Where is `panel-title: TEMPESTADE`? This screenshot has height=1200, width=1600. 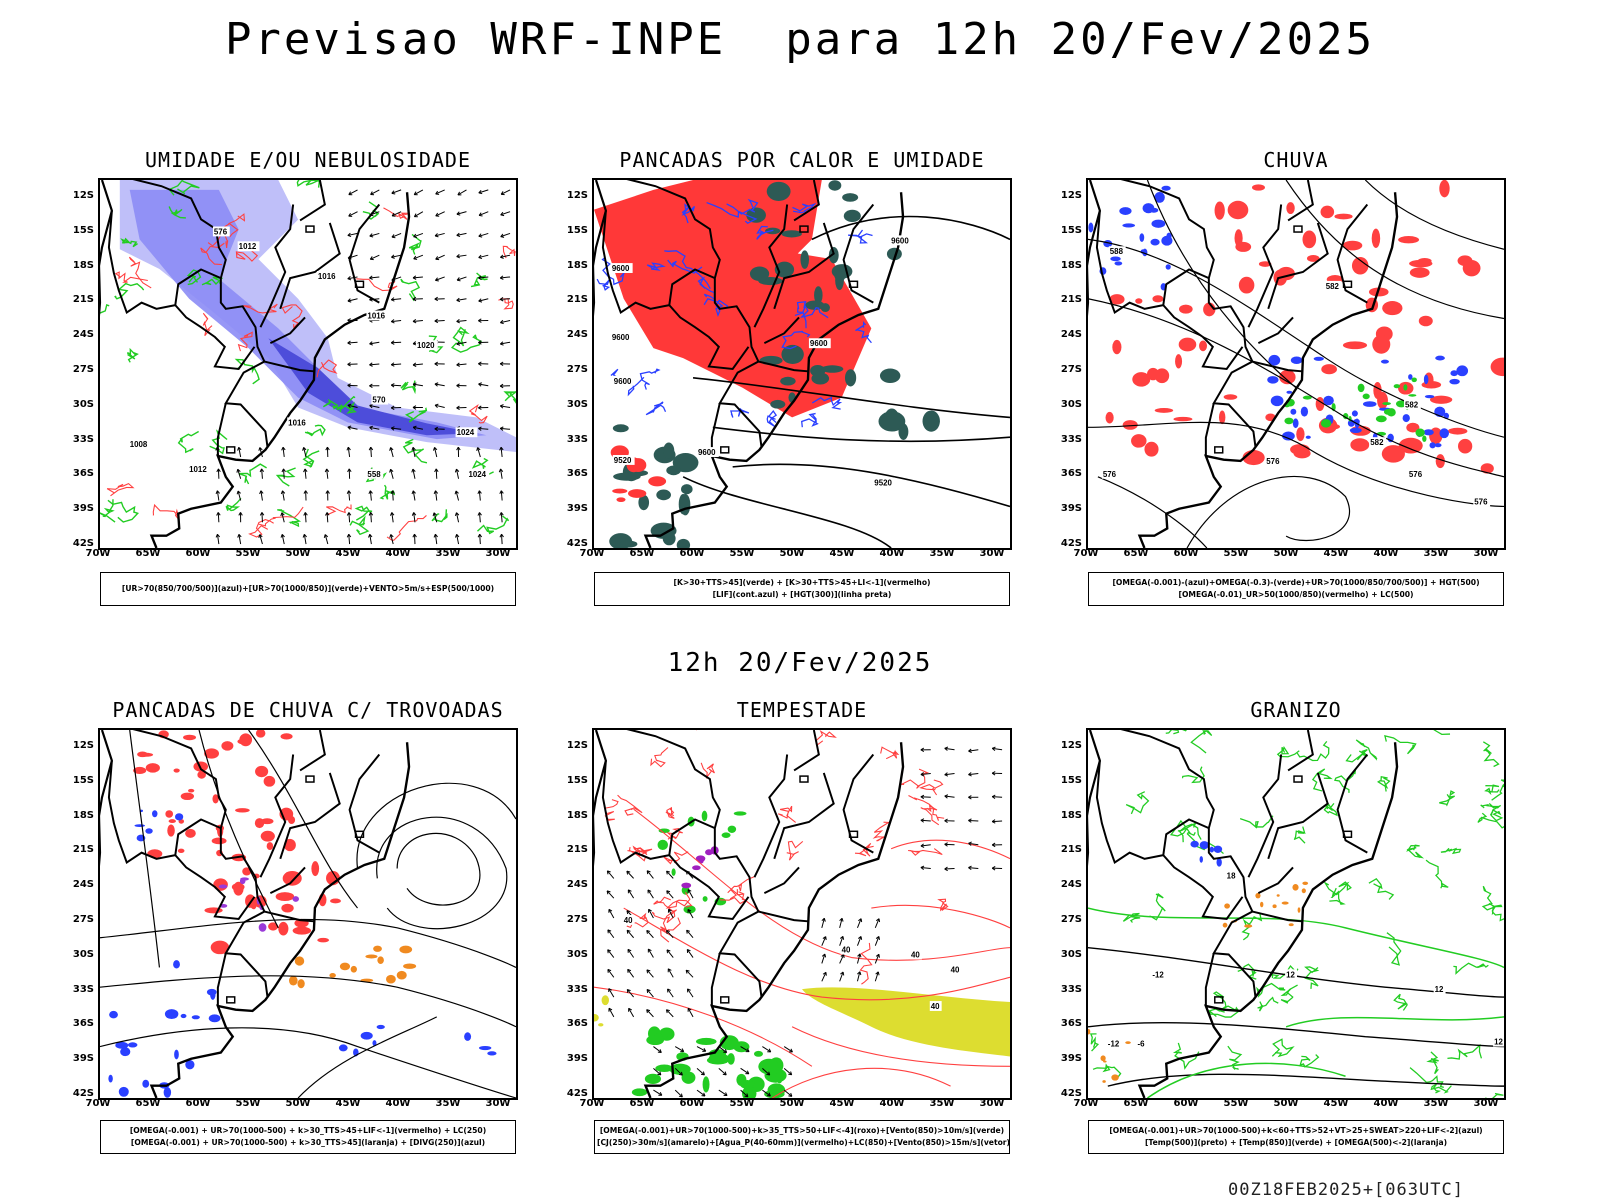 panel-title: TEMPESTADE is located at coordinates (802, 710).